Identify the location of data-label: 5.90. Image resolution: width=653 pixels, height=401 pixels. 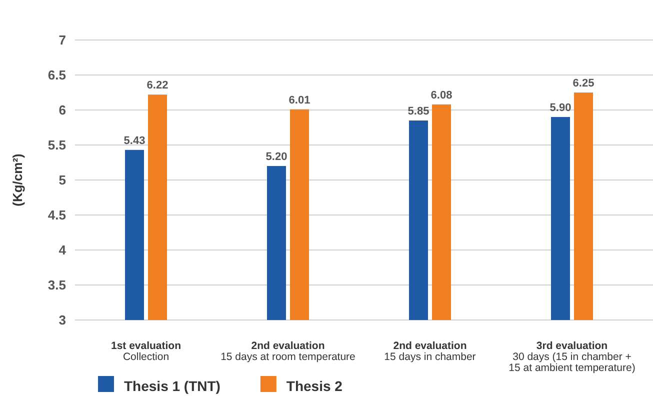
(561, 108).